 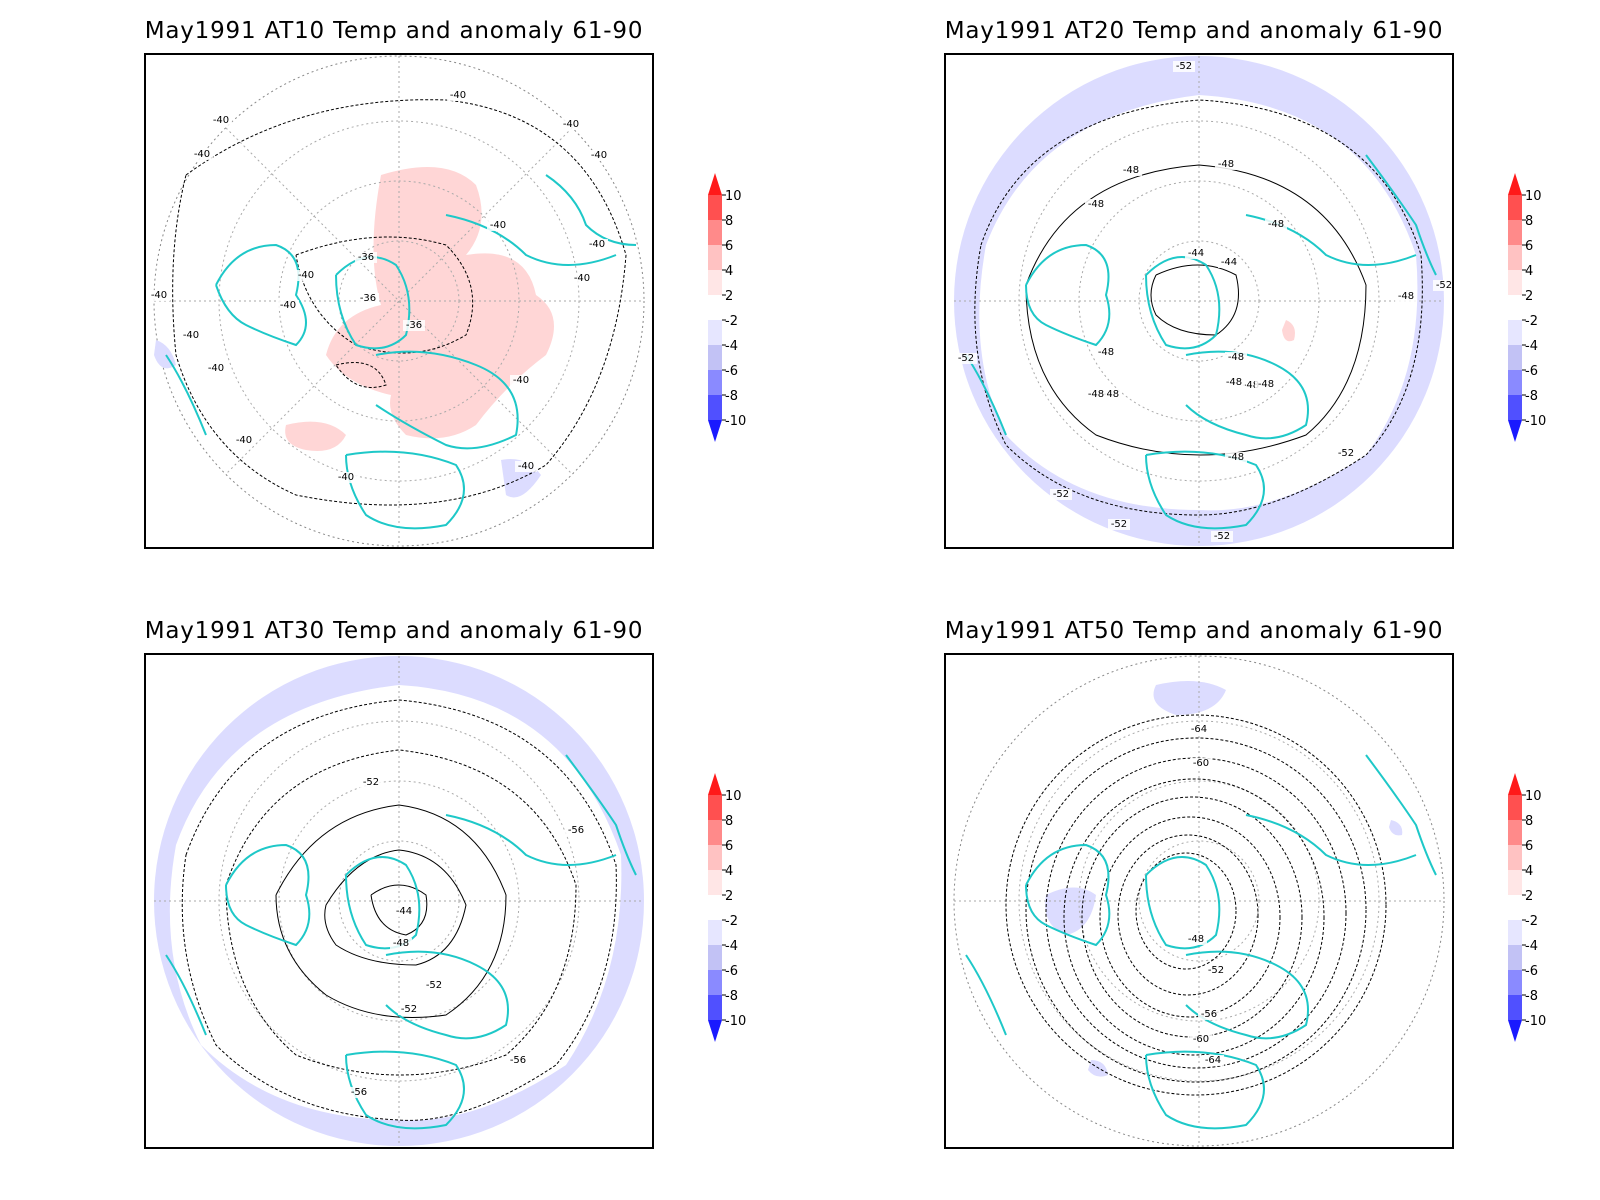 I want to click on panel-title: May1991 AT10 Temp and anomaly 61-90, so click(x=394, y=31).